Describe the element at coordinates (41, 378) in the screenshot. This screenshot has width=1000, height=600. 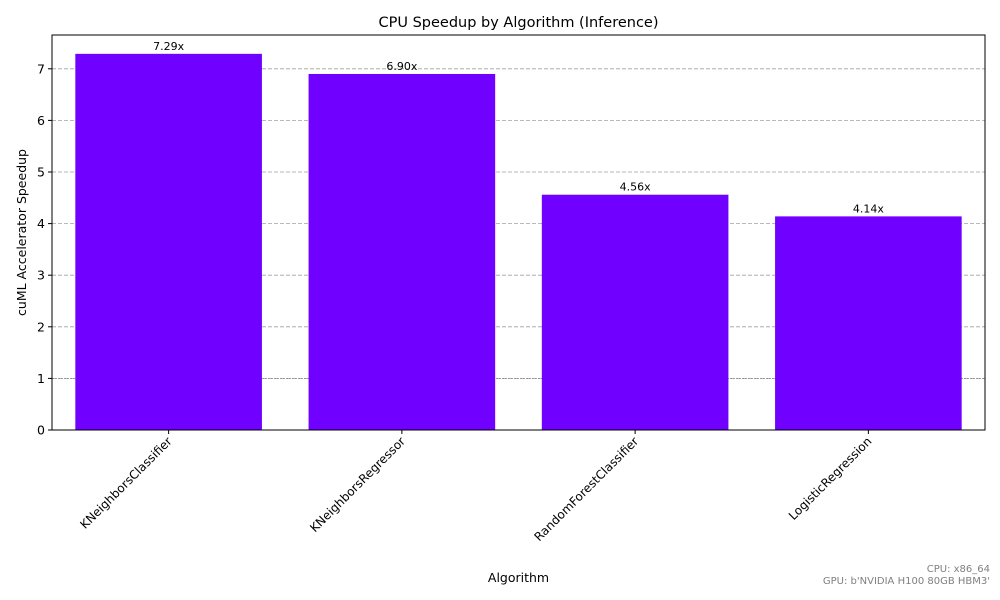
I see `y-tick-label-1: 1` at that location.